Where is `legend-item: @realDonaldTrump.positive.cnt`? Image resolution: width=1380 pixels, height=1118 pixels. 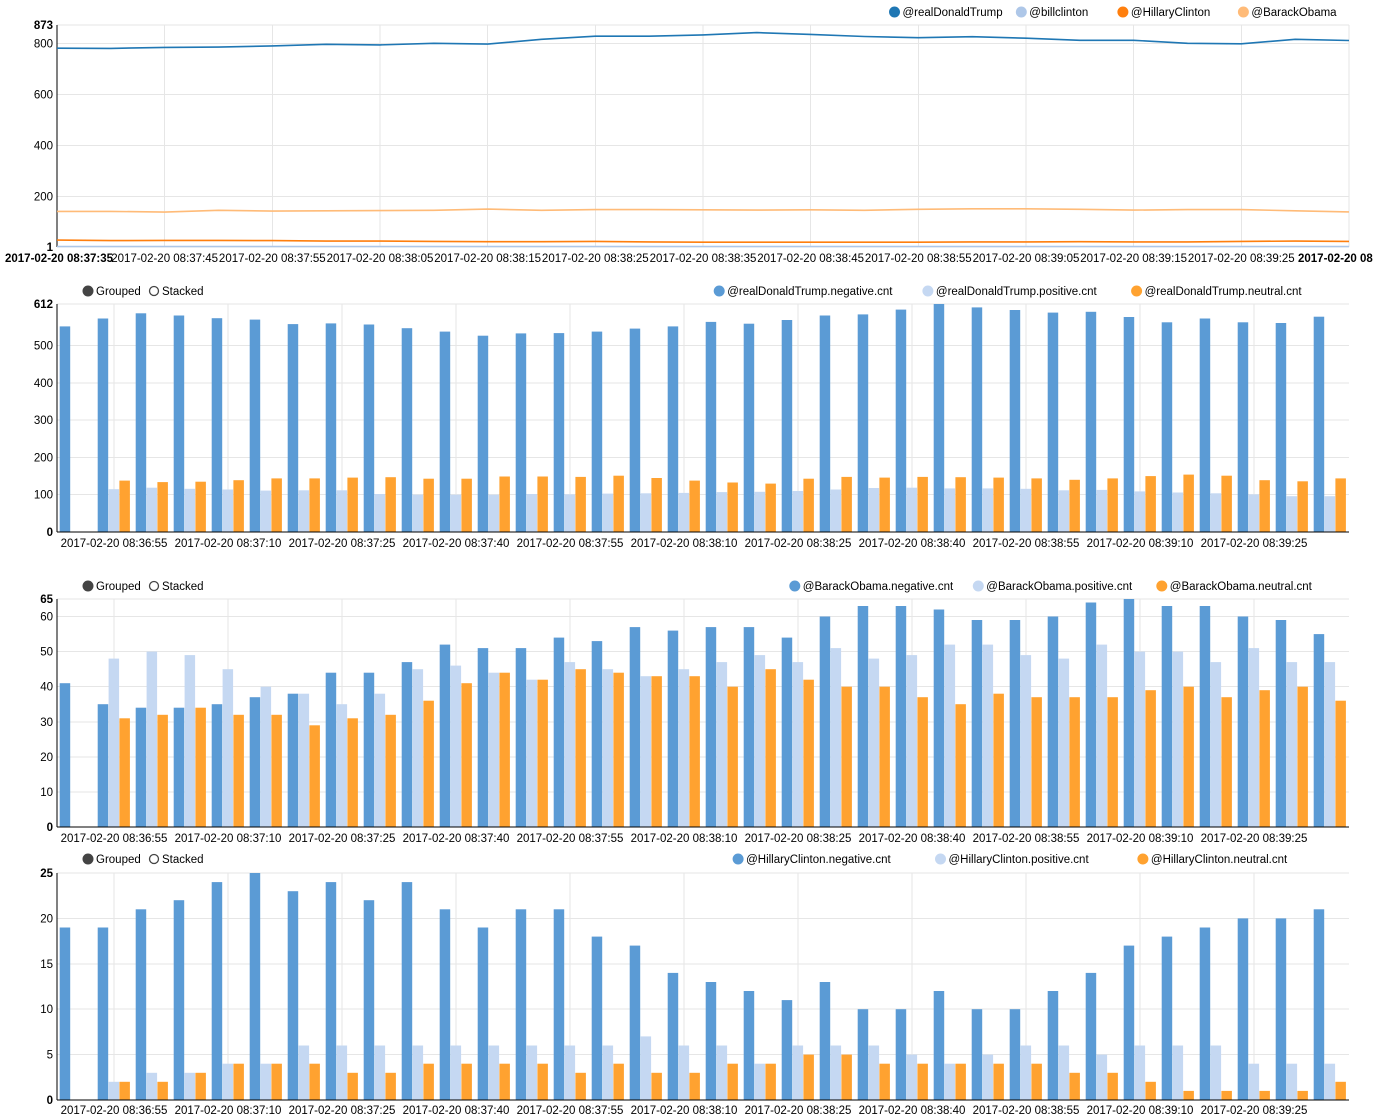 legend-item: @realDonaldTrump.positive.cnt is located at coordinates (1010, 291).